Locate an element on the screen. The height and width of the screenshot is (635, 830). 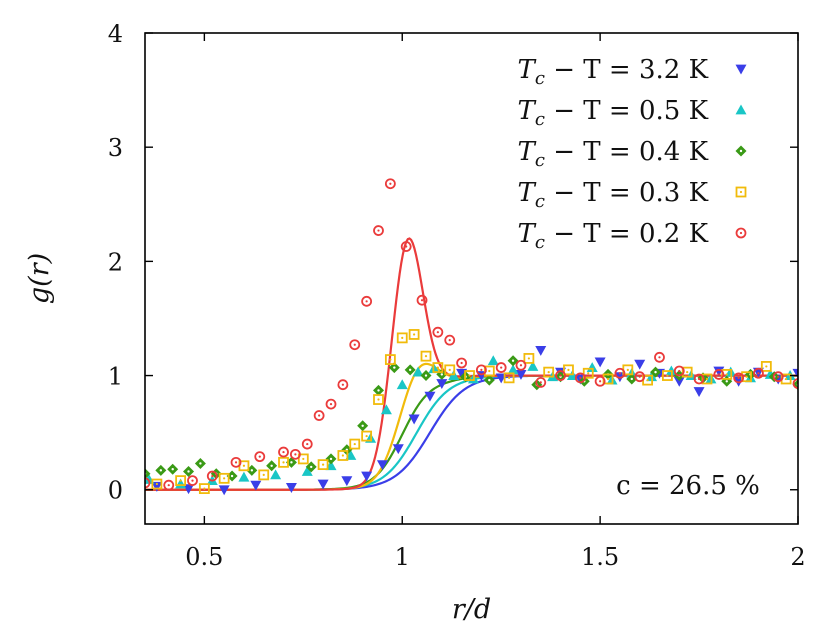
legend-label: Tc − T = 0.2 K is located at coordinates (613, 236).